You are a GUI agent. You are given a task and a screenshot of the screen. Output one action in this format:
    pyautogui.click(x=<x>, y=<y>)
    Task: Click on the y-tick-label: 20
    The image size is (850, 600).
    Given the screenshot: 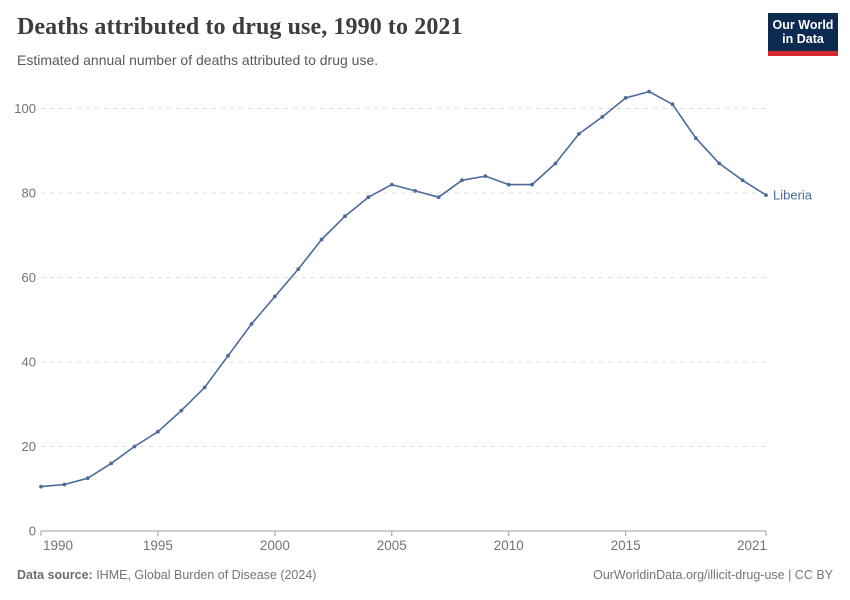 What is the action you would take?
    pyautogui.click(x=29, y=446)
    